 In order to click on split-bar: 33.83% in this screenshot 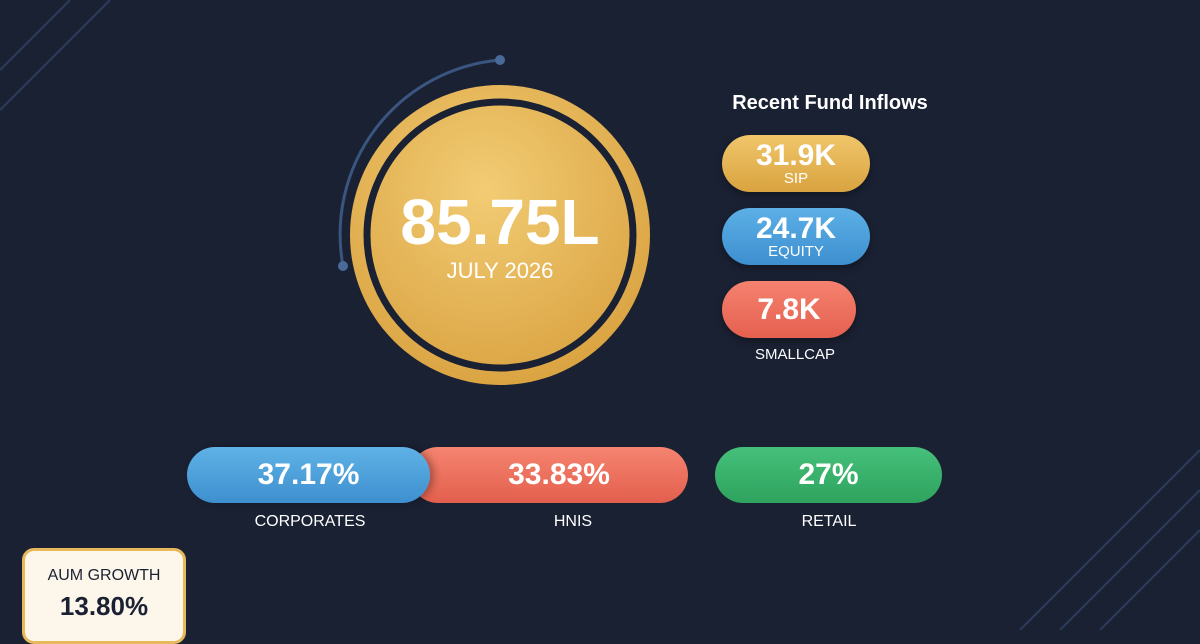, I will do `click(549, 475)`.